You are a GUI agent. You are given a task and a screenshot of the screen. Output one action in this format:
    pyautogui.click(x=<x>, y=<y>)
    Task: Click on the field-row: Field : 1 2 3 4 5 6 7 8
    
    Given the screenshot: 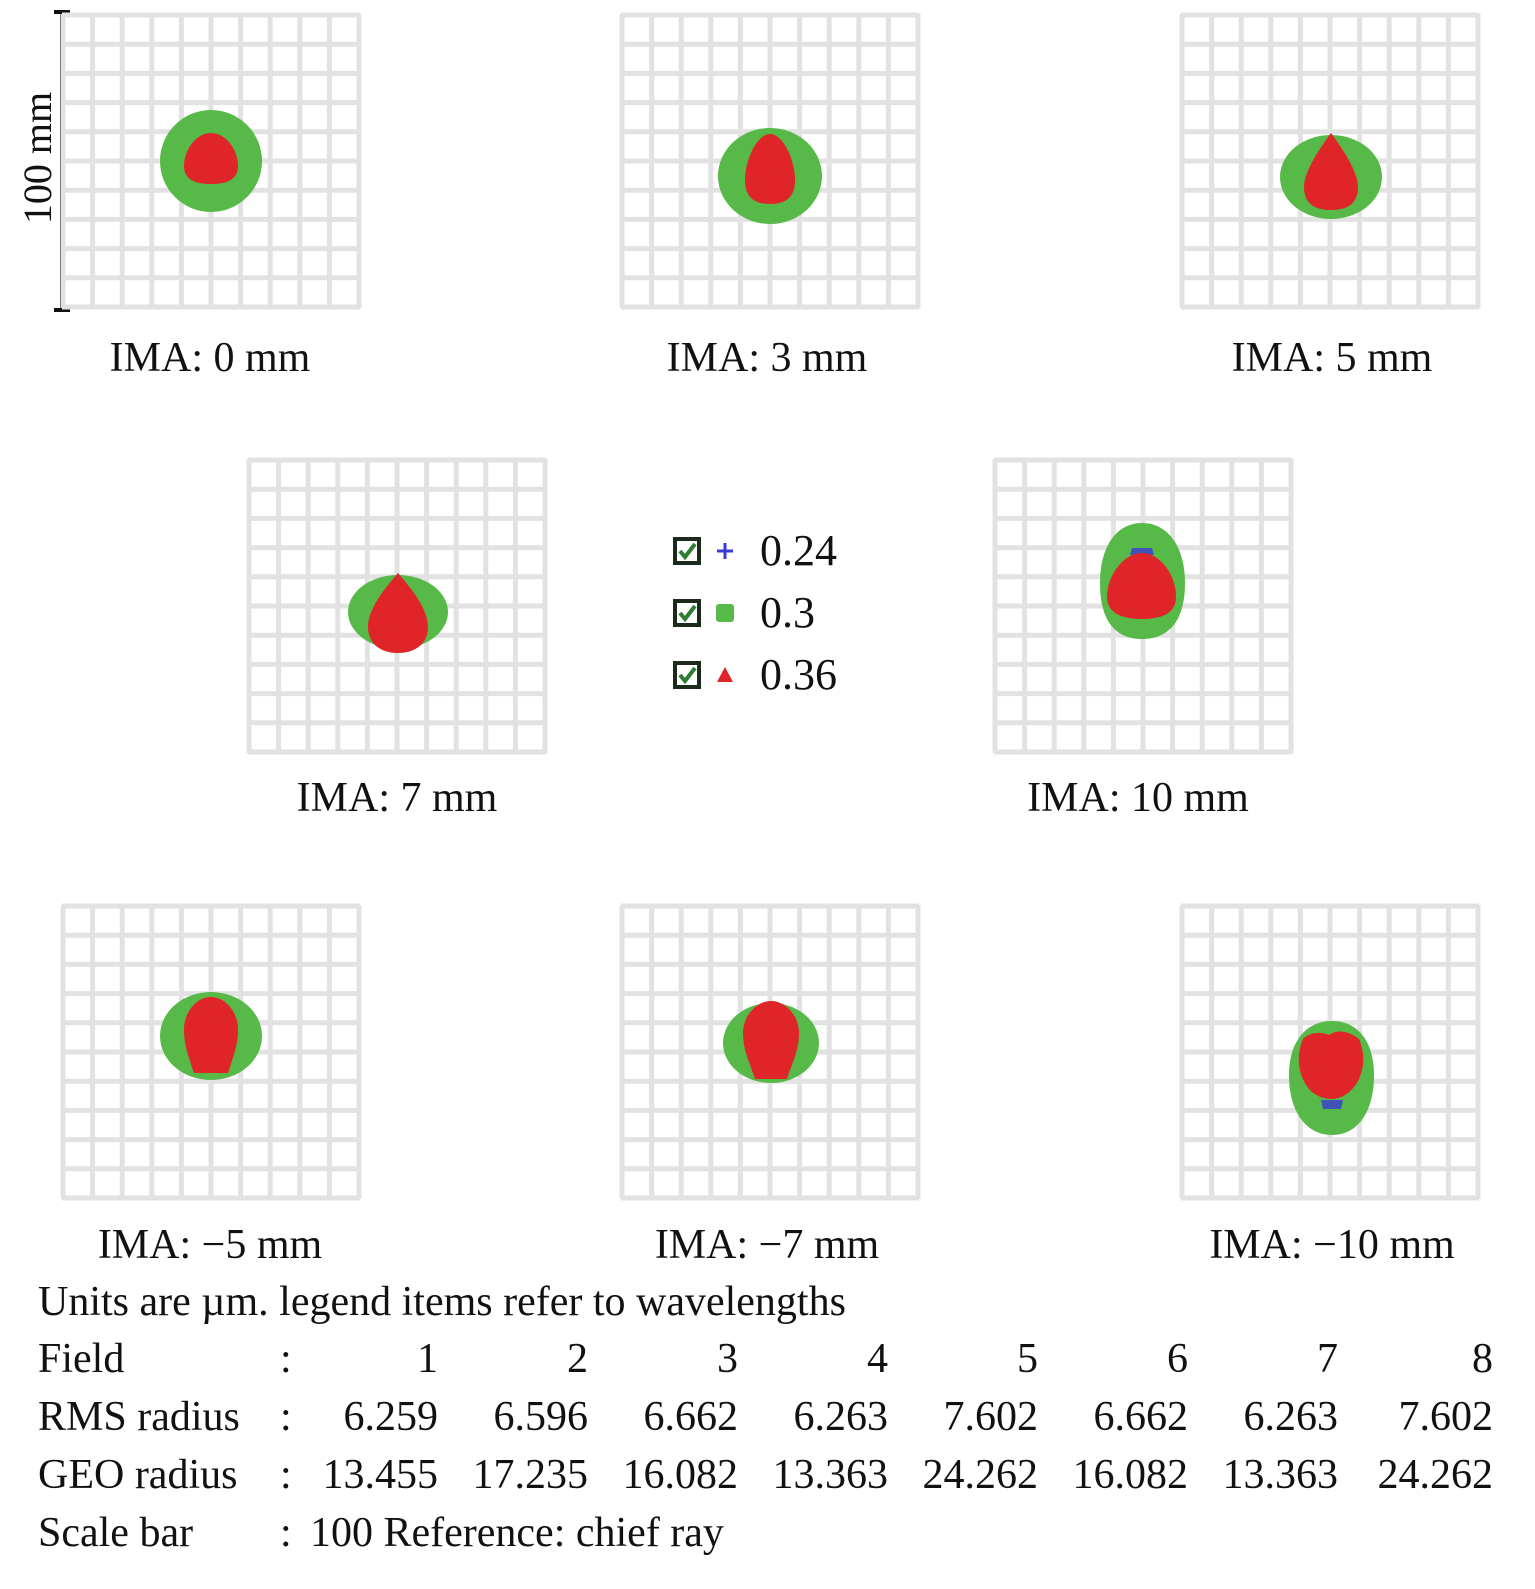 What is the action you would take?
    pyautogui.click(x=773, y=1359)
    